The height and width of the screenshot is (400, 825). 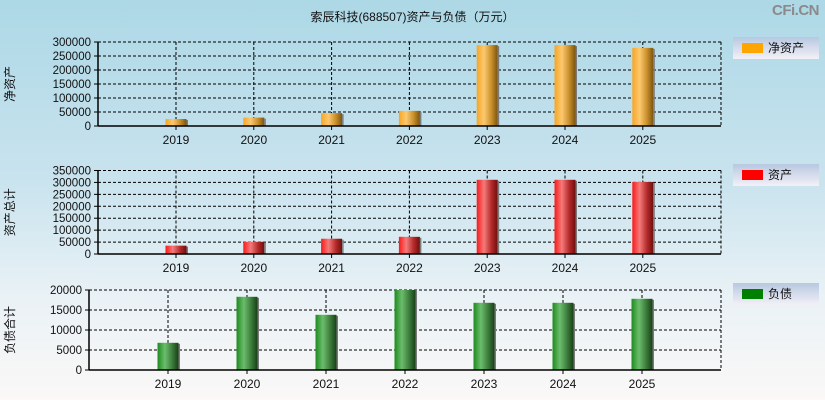 What do you see at coordinates (780, 294) in the screenshot?
I see `legend-label: 负债` at bounding box center [780, 294].